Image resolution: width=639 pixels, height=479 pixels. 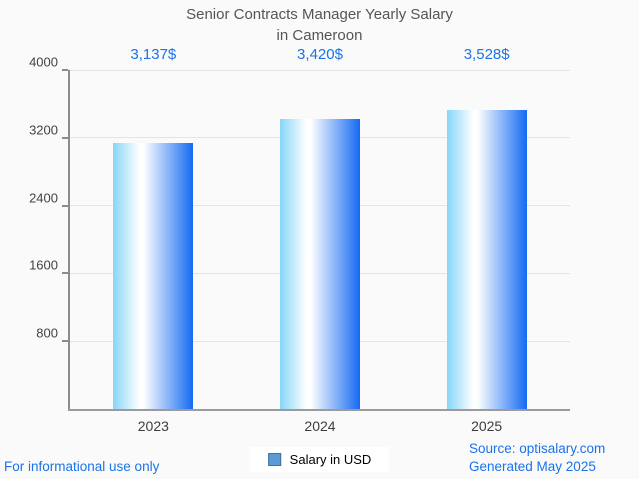 What do you see at coordinates (153, 426) in the screenshot?
I see `x-tick-label: 2023` at bounding box center [153, 426].